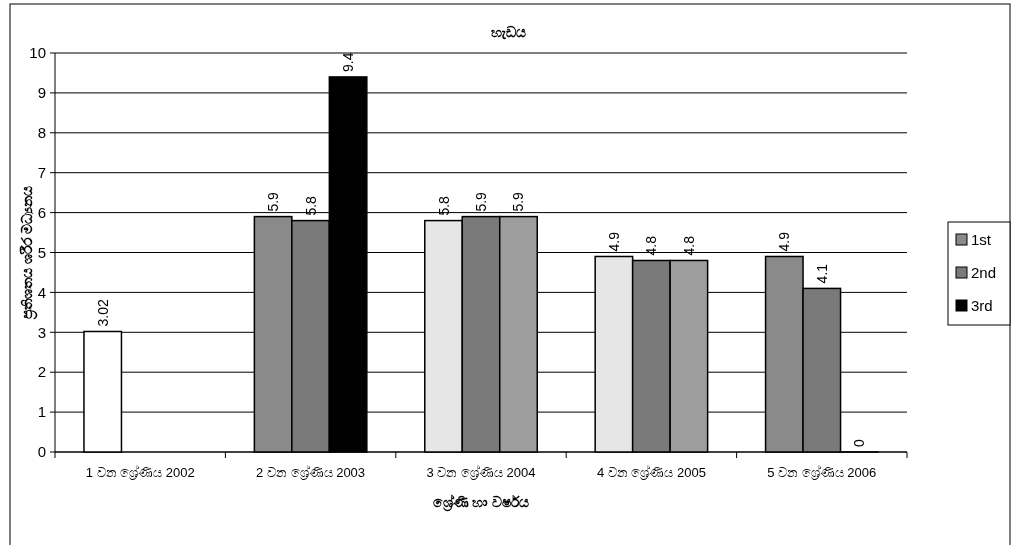 The width and height of the screenshot is (1018, 545). Describe the element at coordinates (41, 332) in the screenshot. I see `y-tick-label: 3` at that location.